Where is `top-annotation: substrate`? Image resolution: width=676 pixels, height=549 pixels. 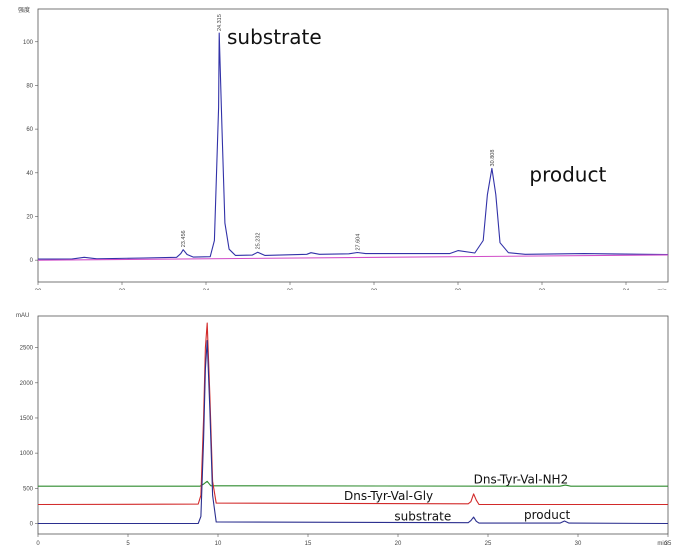
top-annotation: substrate is located at coordinates (274, 37).